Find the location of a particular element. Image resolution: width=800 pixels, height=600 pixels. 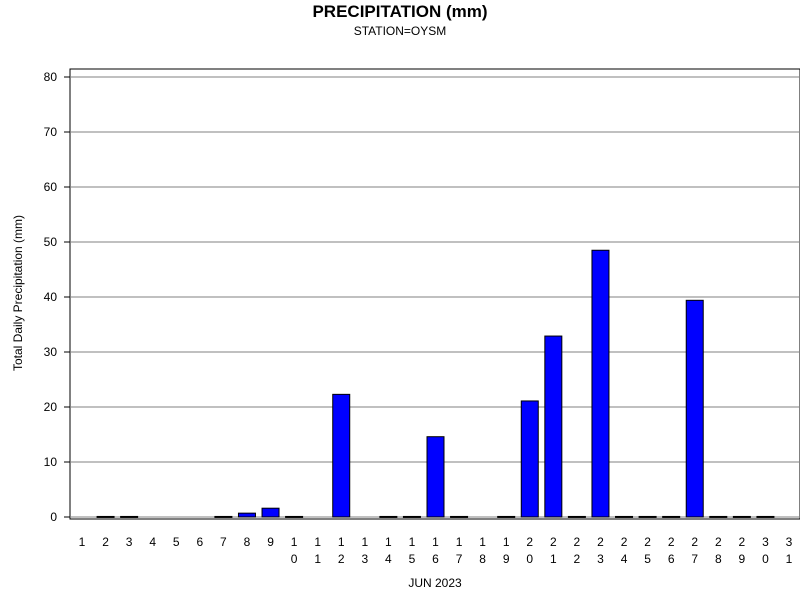

y-tick-label: 10 is located at coordinates (51, 462).